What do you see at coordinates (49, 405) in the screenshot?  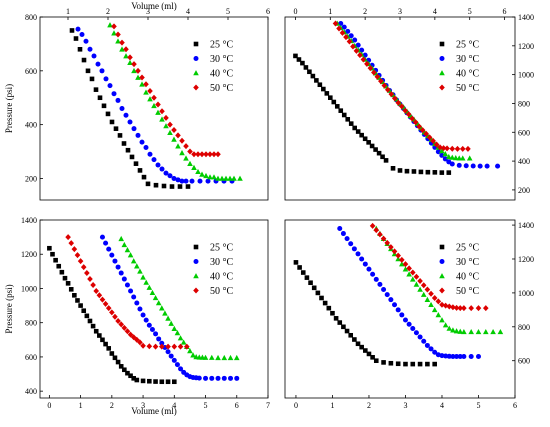 I see `x-tick-label: 0` at bounding box center [49, 405].